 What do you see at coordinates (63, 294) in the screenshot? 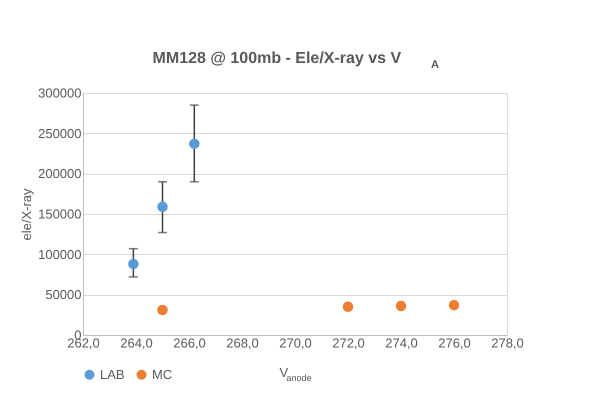
I see `y-tick-label: 50000` at bounding box center [63, 294].